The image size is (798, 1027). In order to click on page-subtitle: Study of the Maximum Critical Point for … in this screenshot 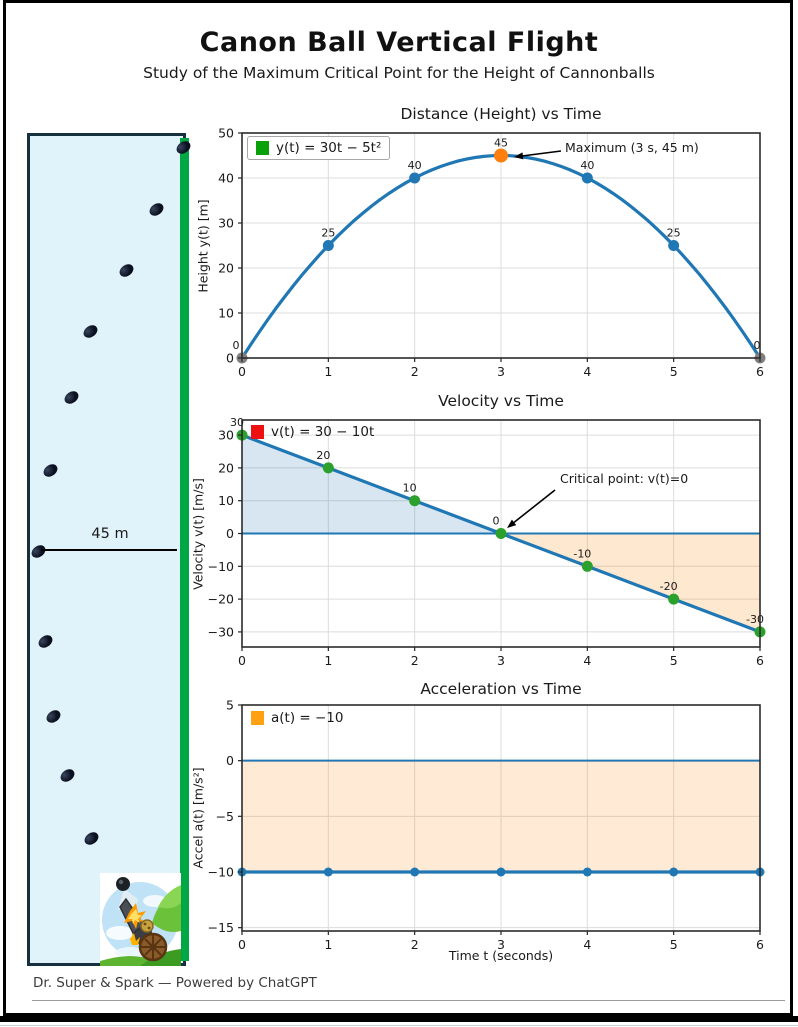, I will do `click(399, 73)`.